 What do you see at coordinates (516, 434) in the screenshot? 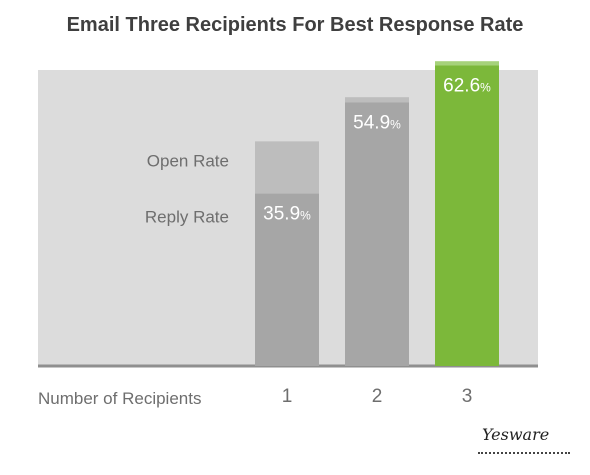
I see `yesware-logo: Yesware` at bounding box center [516, 434].